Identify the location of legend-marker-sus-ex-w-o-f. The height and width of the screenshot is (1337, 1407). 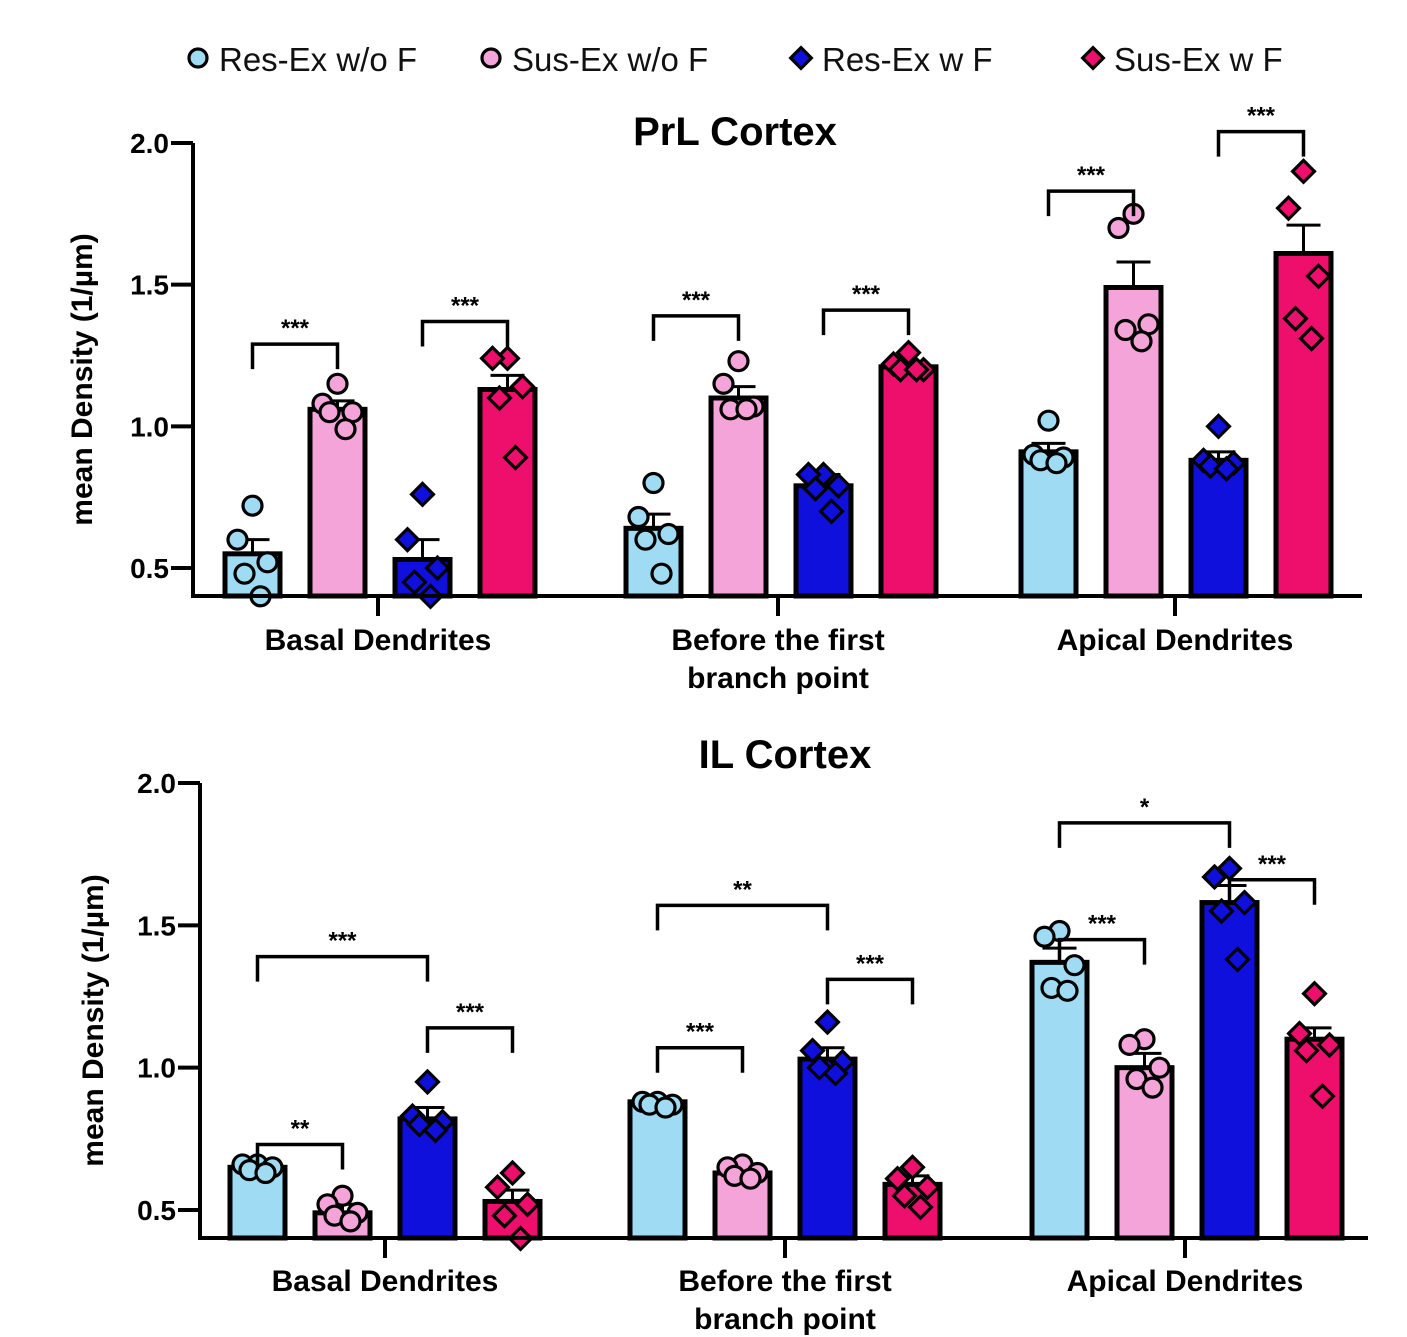
(491, 58).